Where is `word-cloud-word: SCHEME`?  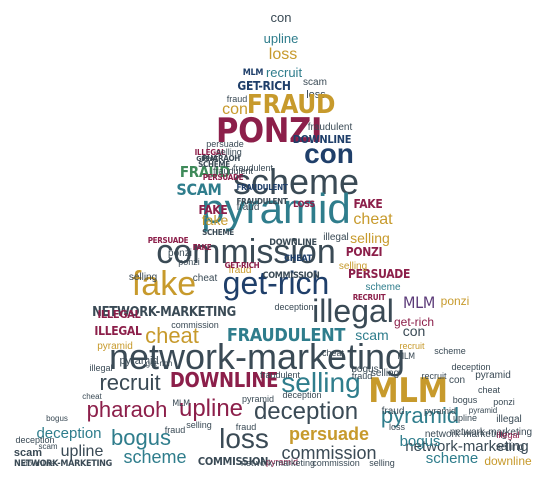
word-cloud-word: SCHEME is located at coordinates (218, 232).